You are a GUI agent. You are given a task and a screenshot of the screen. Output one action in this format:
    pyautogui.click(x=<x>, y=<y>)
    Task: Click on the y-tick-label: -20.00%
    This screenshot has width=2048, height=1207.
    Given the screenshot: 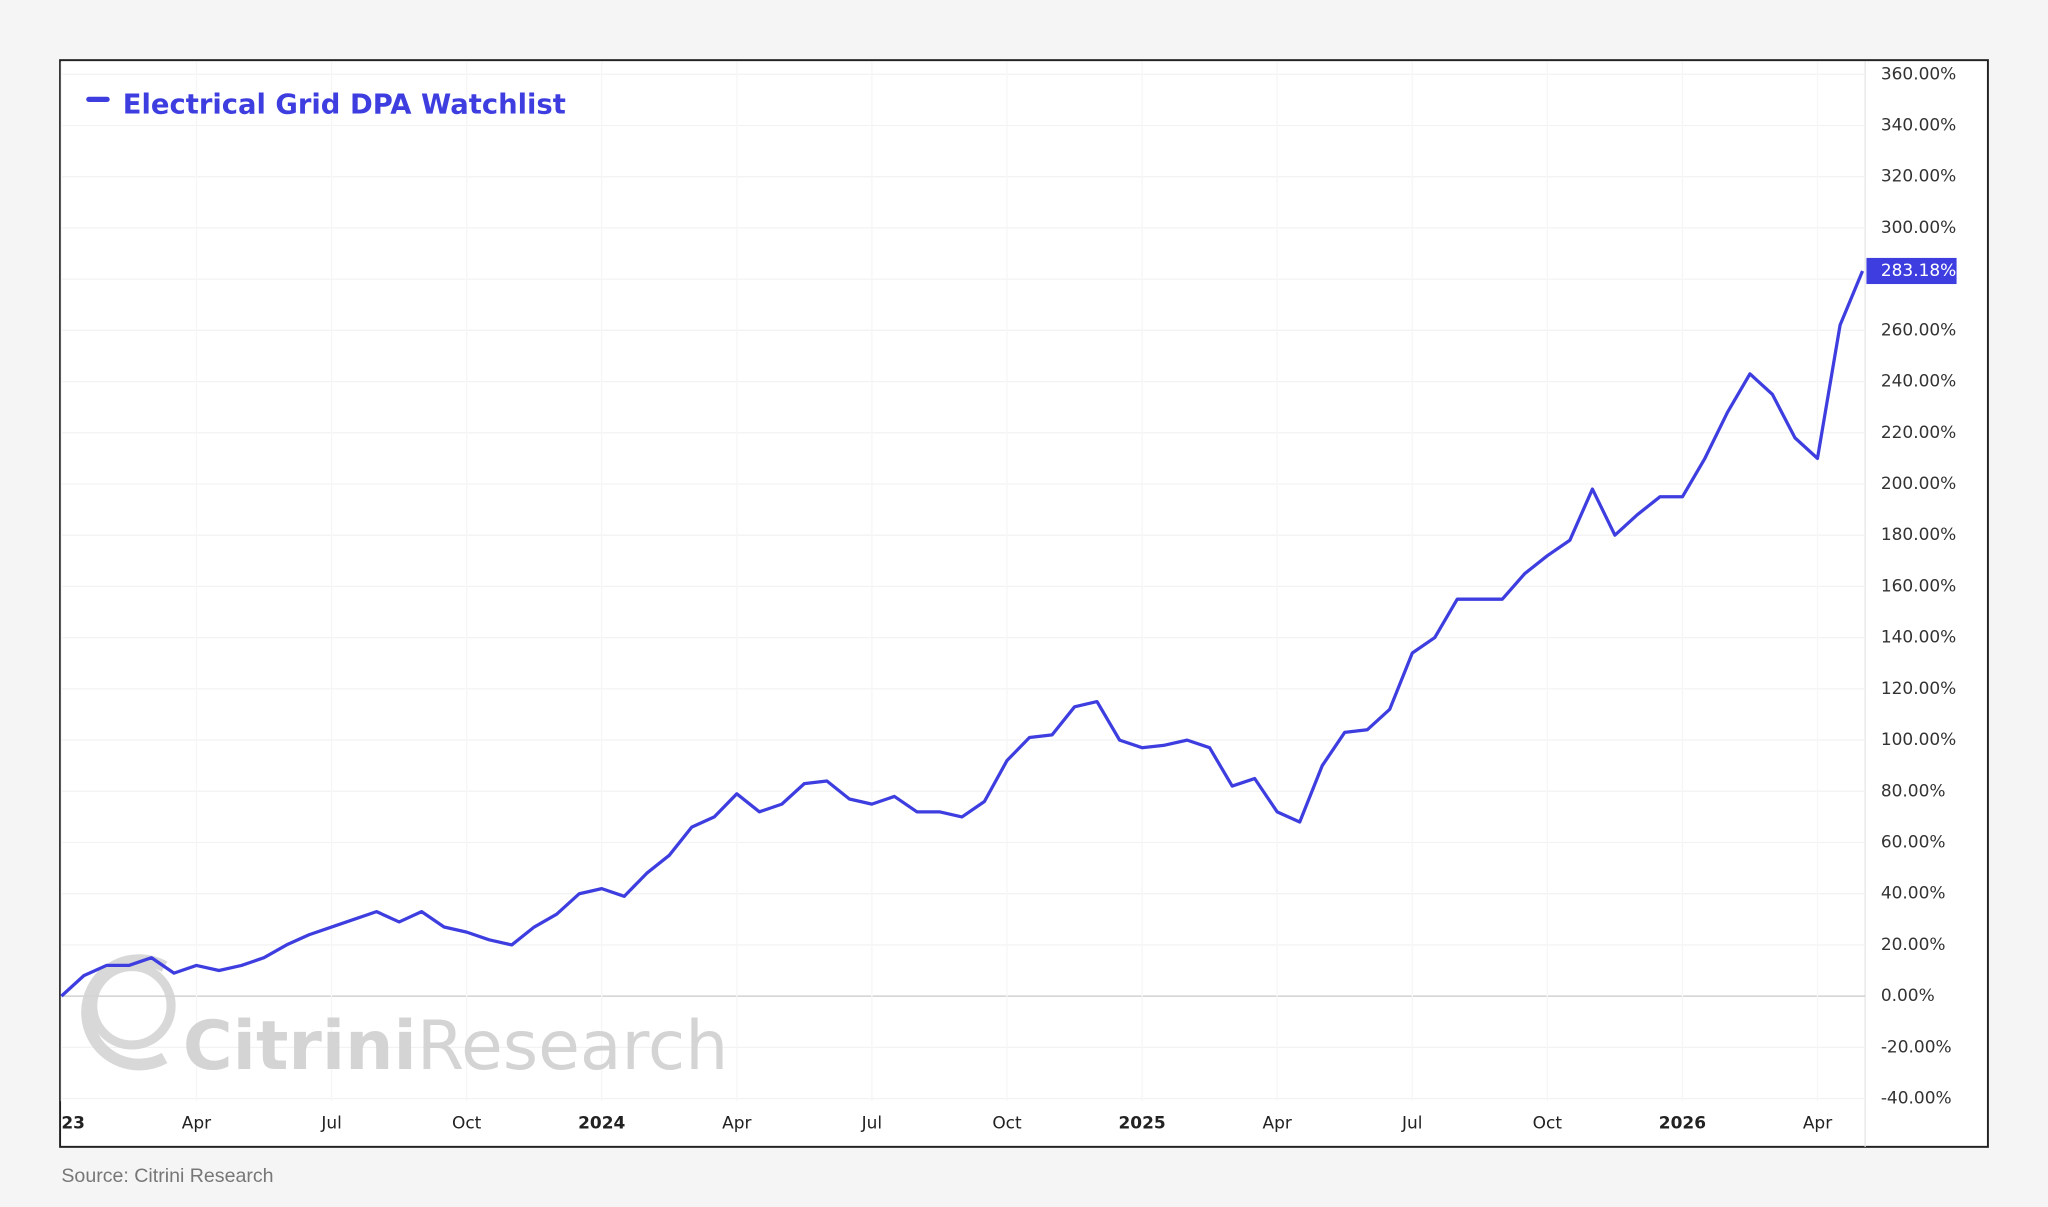 What is the action you would take?
    pyautogui.click(x=1916, y=1047)
    